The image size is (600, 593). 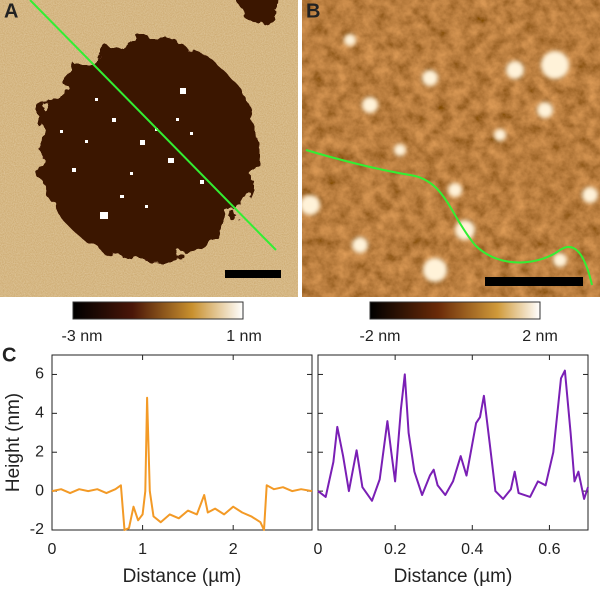 I want to click on x-tick-label: 0.4, so click(x=472, y=549).